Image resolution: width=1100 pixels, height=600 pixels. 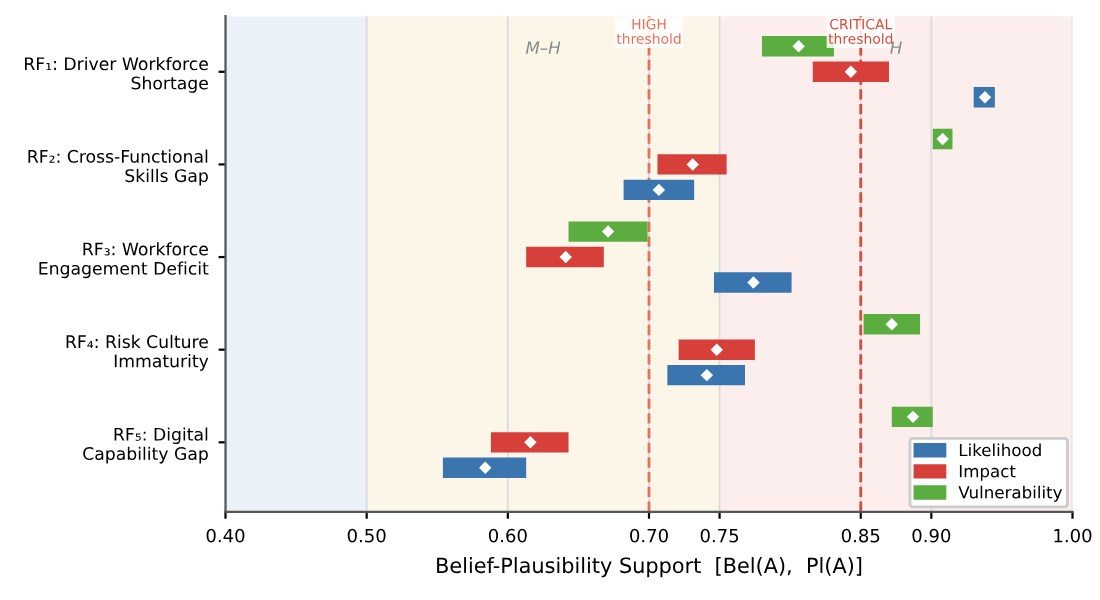 I want to click on band-label: H, so click(x=896, y=47).